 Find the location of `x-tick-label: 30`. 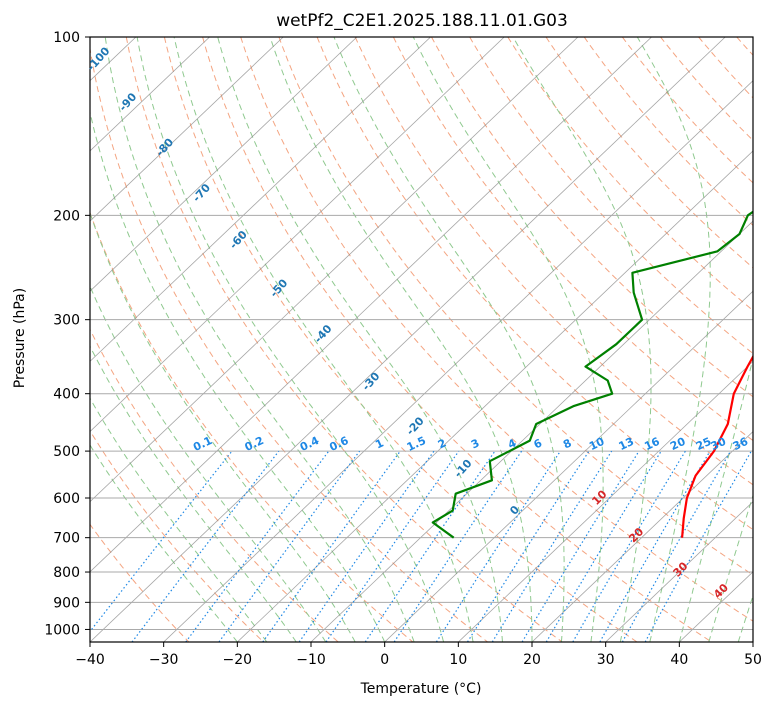

x-tick-label: 30 is located at coordinates (606, 660).